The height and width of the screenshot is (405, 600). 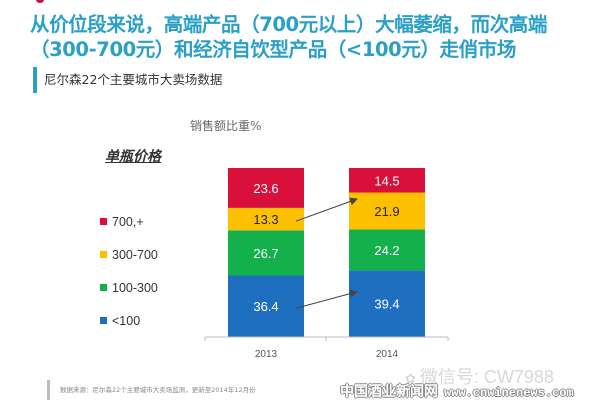 I want to click on chart-title: 销售额比重%, so click(x=226, y=126).